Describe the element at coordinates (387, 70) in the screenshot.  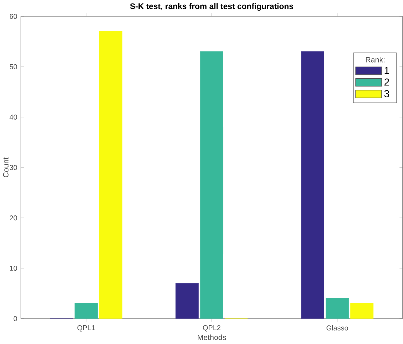
I see `legend-label: 1` at that location.